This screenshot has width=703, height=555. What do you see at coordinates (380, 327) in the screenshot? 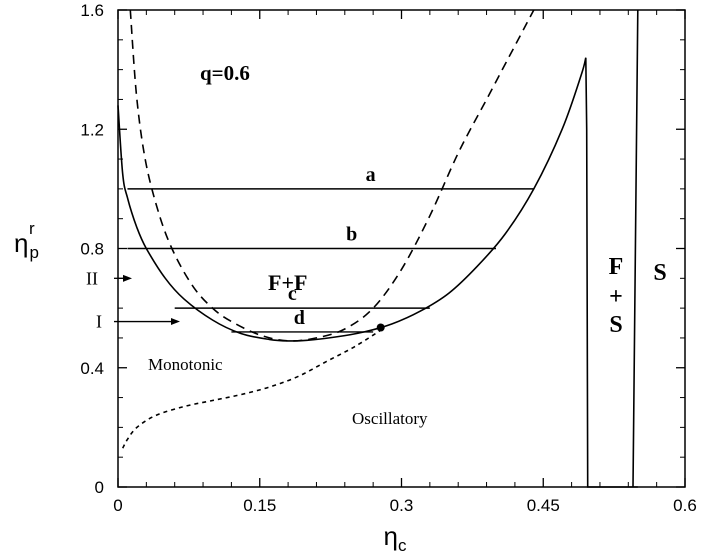
I see `critical-point` at bounding box center [380, 327].